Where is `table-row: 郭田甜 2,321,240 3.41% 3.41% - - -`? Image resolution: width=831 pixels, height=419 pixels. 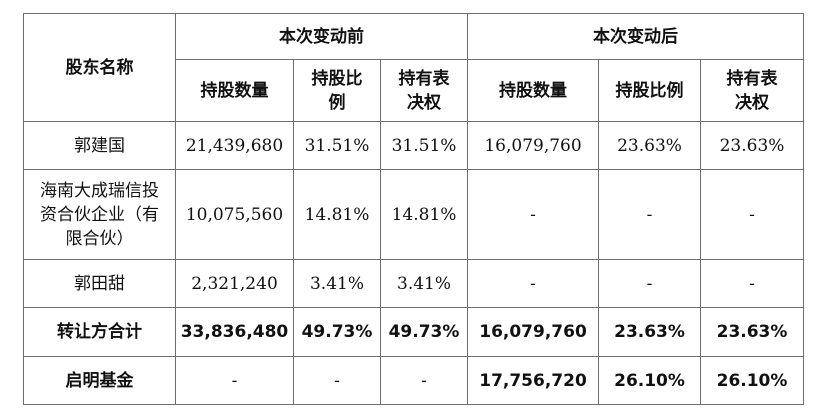 table-row: 郭田甜 2,321,240 3.41% 3.41% - - - is located at coordinates (414, 283).